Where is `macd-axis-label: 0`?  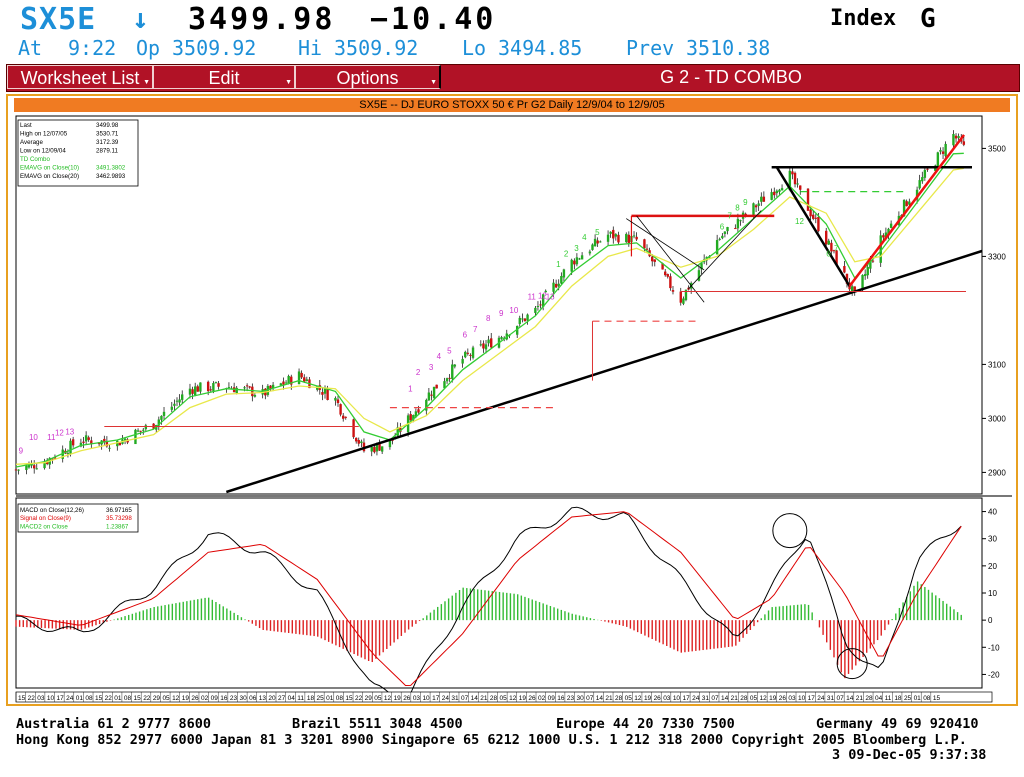 macd-axis-label: 0 is located at coordinates (990, 620).